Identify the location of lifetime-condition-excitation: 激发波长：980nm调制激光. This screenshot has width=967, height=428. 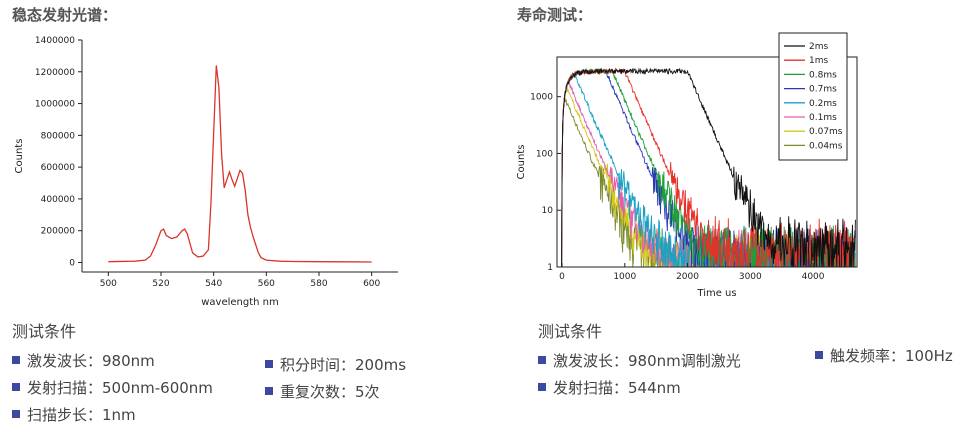
(639, 360).